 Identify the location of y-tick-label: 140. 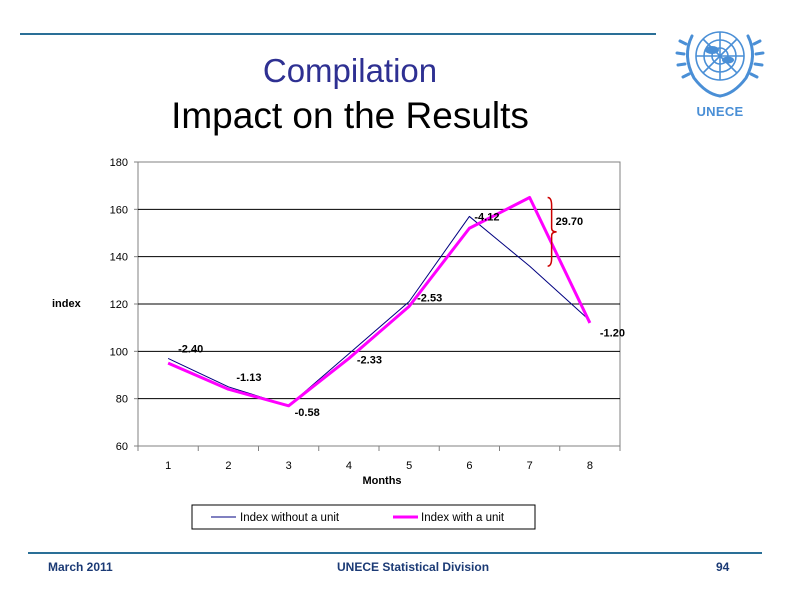
(119, 258).